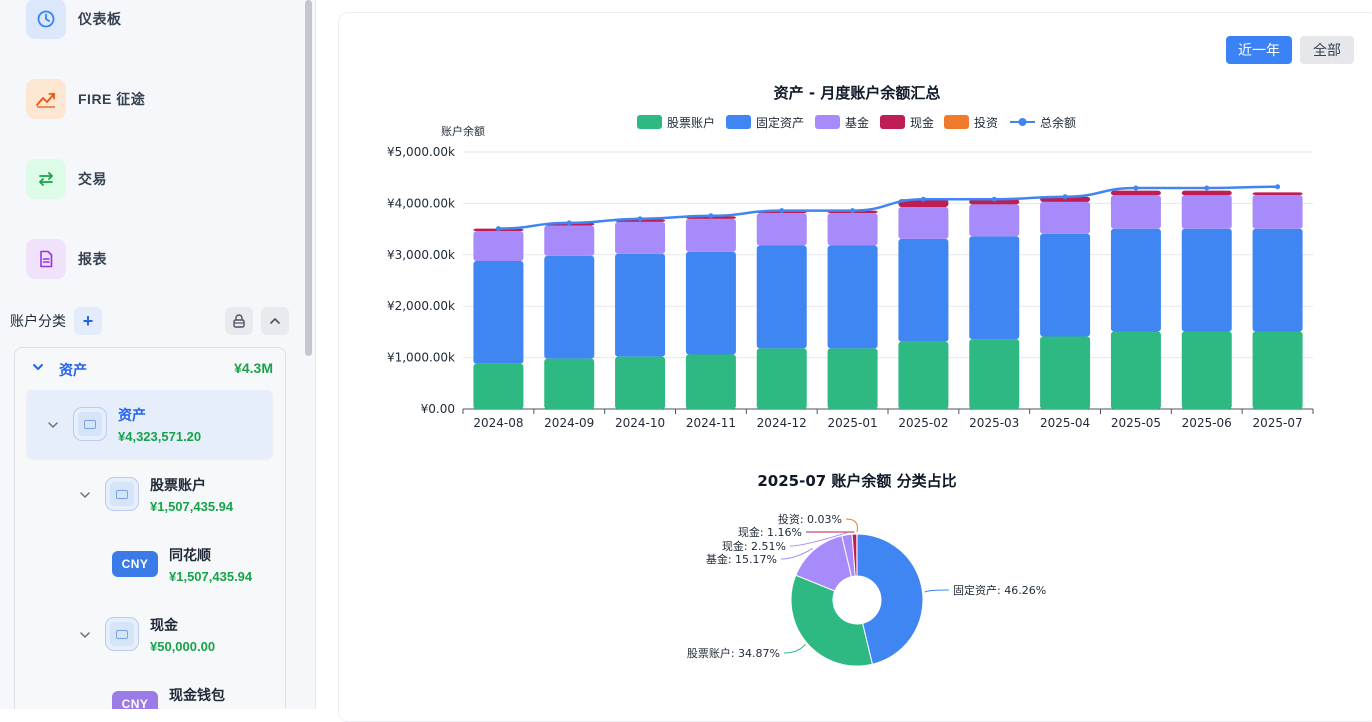 Image resolution: width=1372 pixels, height=722 pixels. Describe the element at coordinates (1207, 423) in the screenshot. I see `x-tick-label: 2025-06` at that location.